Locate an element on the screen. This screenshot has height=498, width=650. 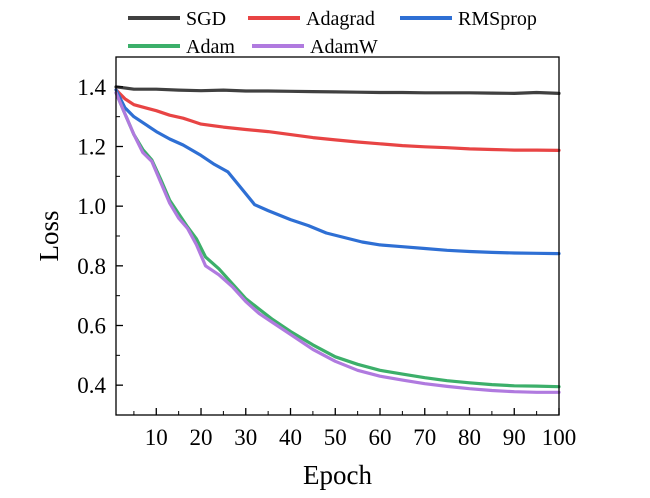
y-tick-label: 0.6 is located at coordinates (91, 326).